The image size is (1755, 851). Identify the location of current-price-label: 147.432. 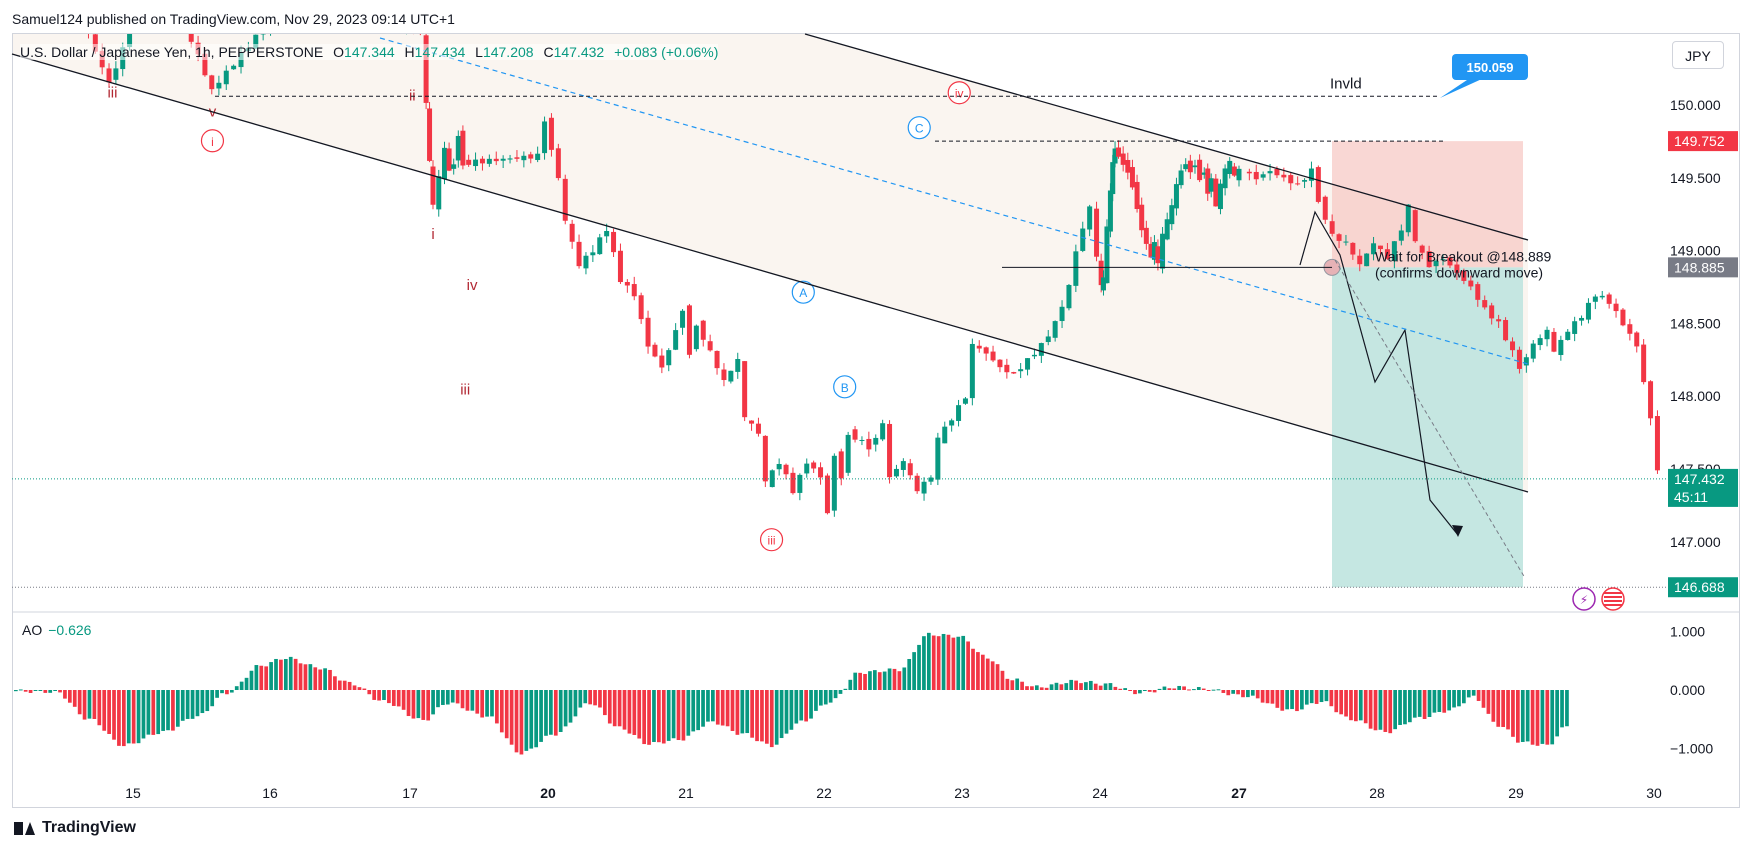
(1699, 479).